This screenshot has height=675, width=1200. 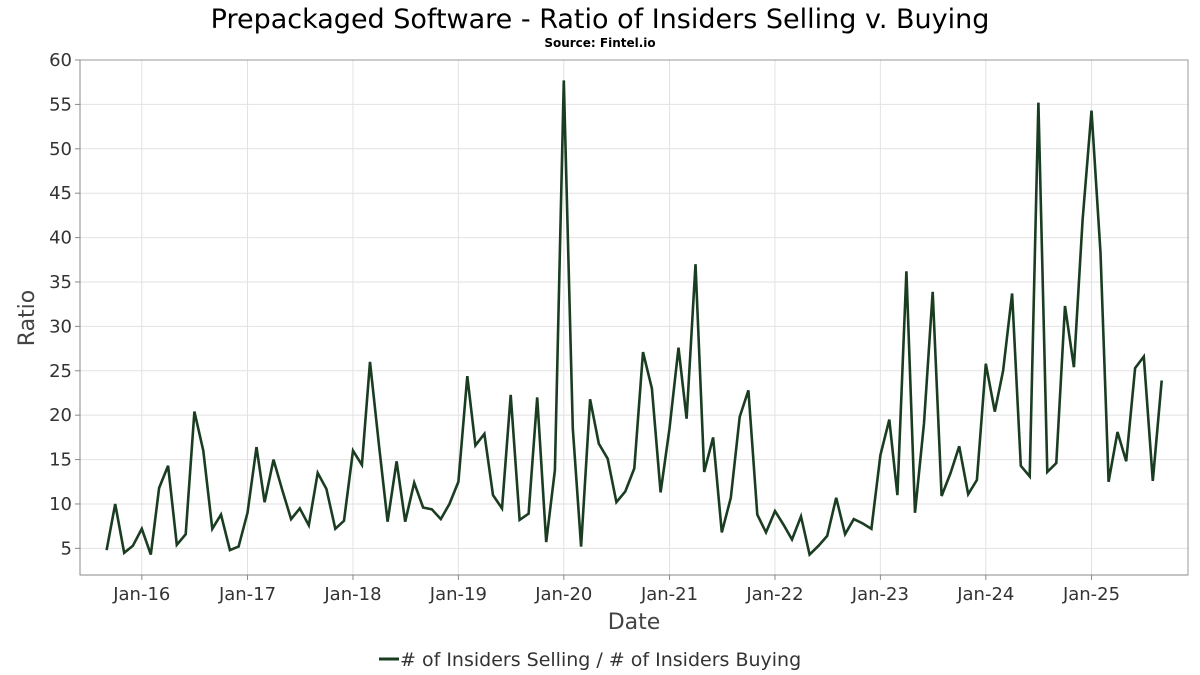 I want to click on x-tick-label: Jan-19, so click(x=458, y=594).